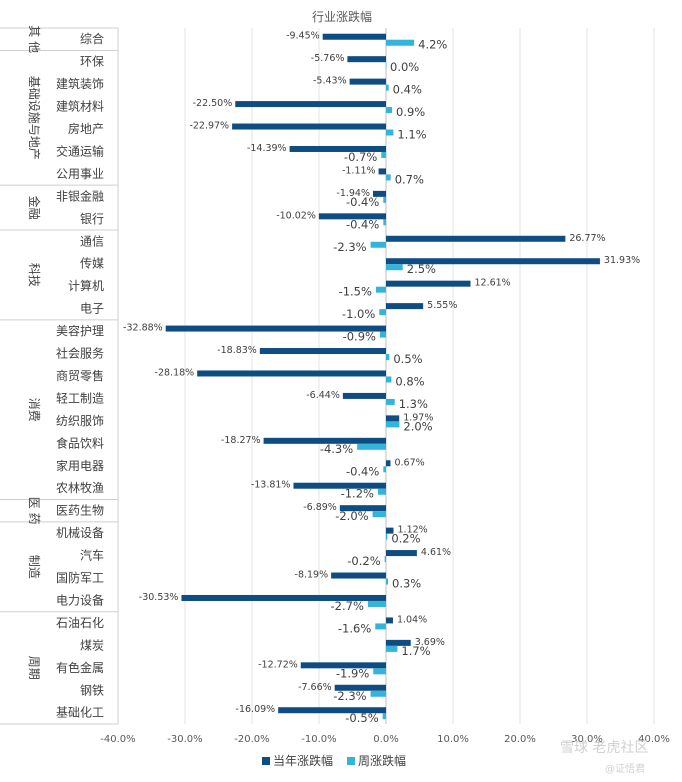  Describe the element at coordinates (342, 16) in the screenshot. I see `chart-title: 行业涨跌幅` at that location.